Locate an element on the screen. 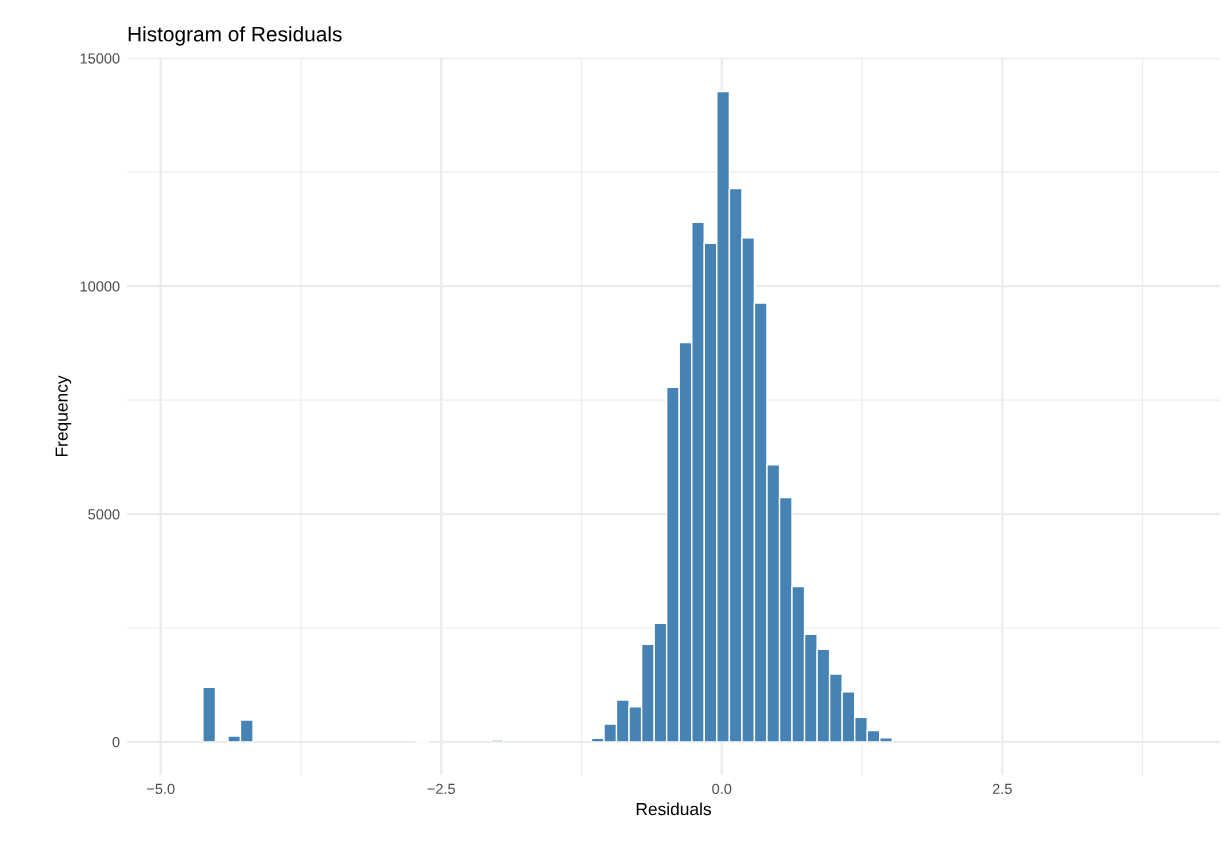 This screenshot has width=1225, height=843. x-axis-title: Residuals is located at coordinates (673, 809).